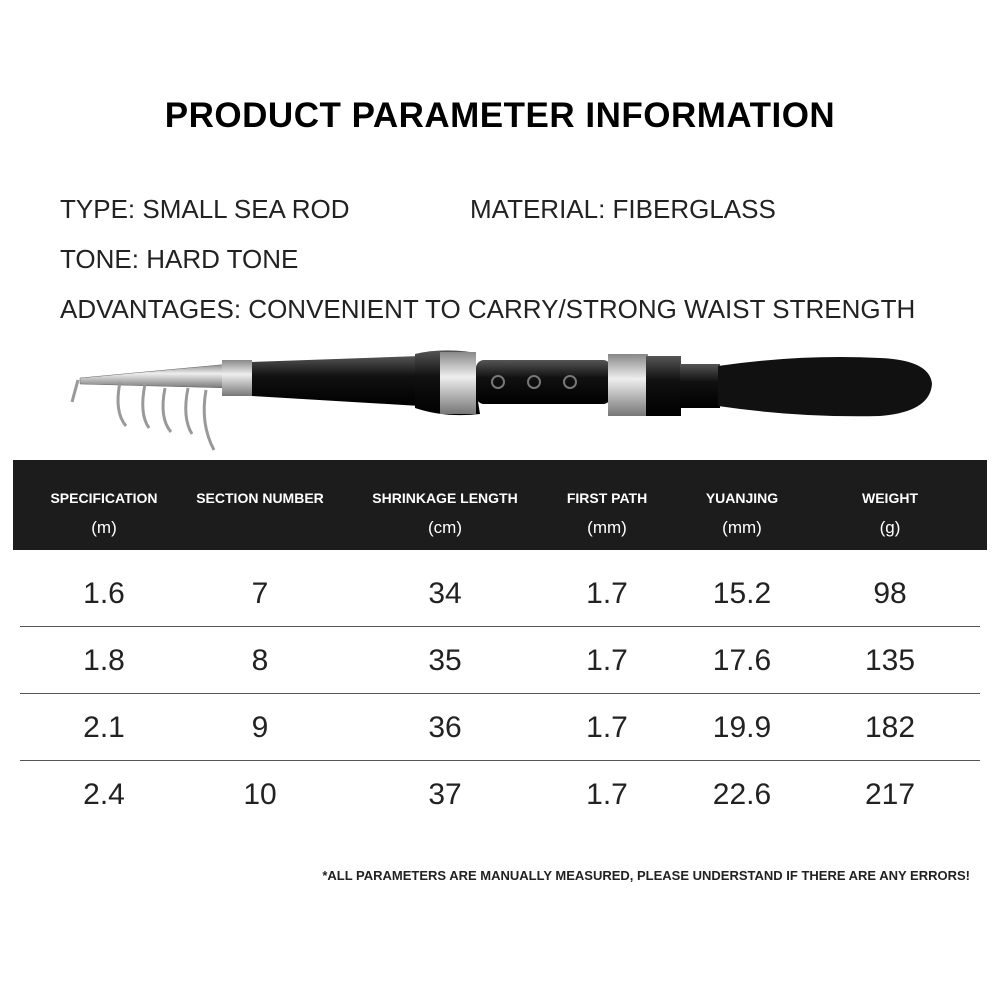 The image size is (1000, 1000). Describe the element at coordinates (104, 794) in the screenshot. I see `table-cell: 2.4` at that location.